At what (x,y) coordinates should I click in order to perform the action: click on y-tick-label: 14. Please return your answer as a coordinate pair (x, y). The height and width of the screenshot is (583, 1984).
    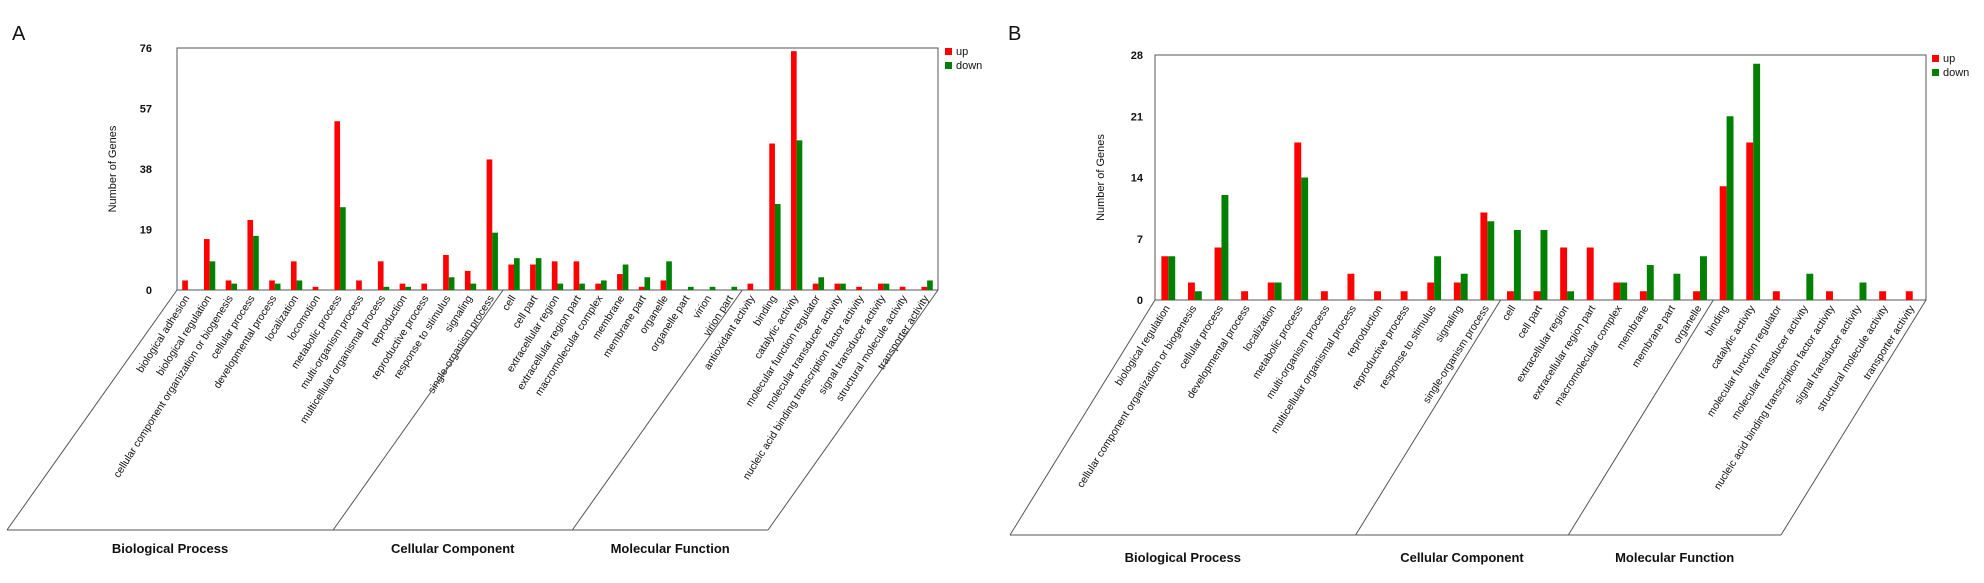
    Looking at the image, I should click on (1137, 179).